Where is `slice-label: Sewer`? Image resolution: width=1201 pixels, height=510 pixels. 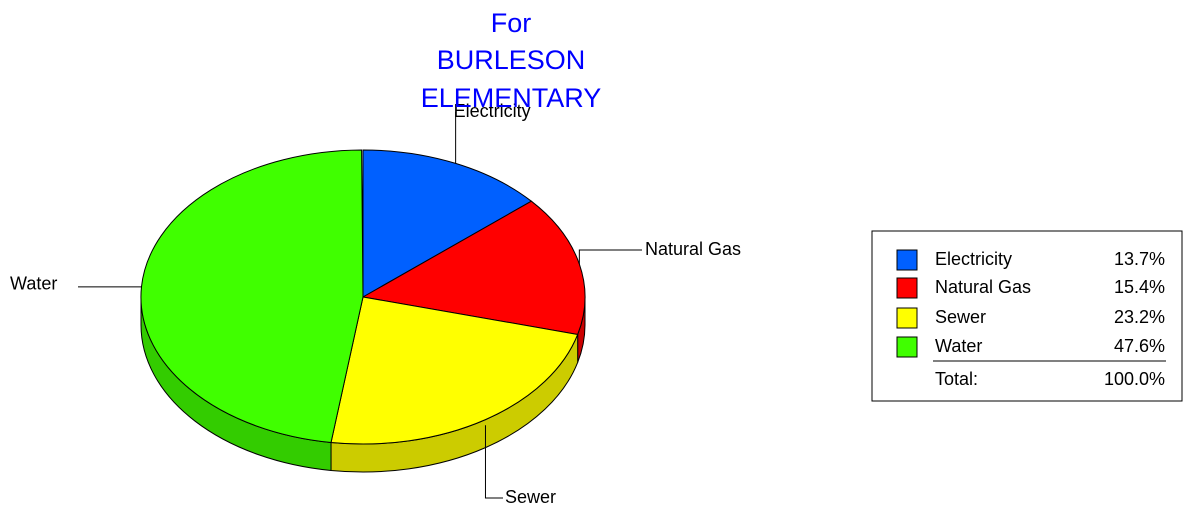 slice-label: Sewer is located at coordinates (530, 497).